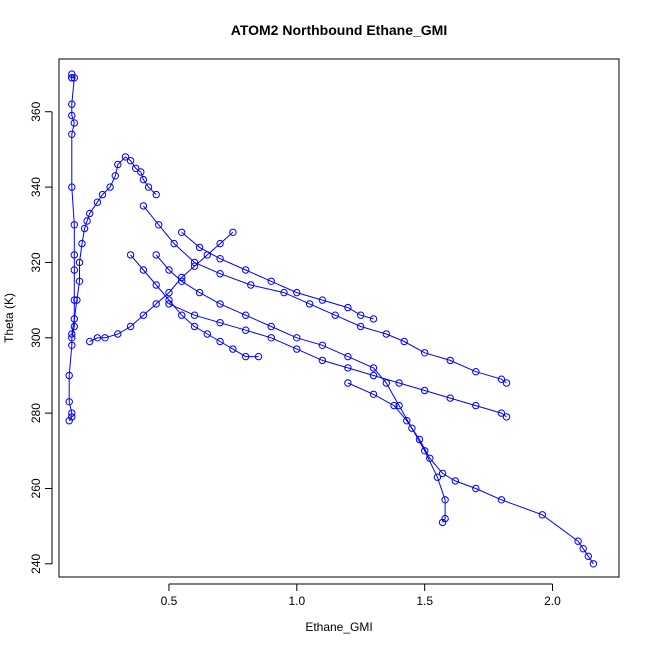  Describe the element at coordinates (36, 337) in the screenshot. I see `y-tick-label: 300` at that location.